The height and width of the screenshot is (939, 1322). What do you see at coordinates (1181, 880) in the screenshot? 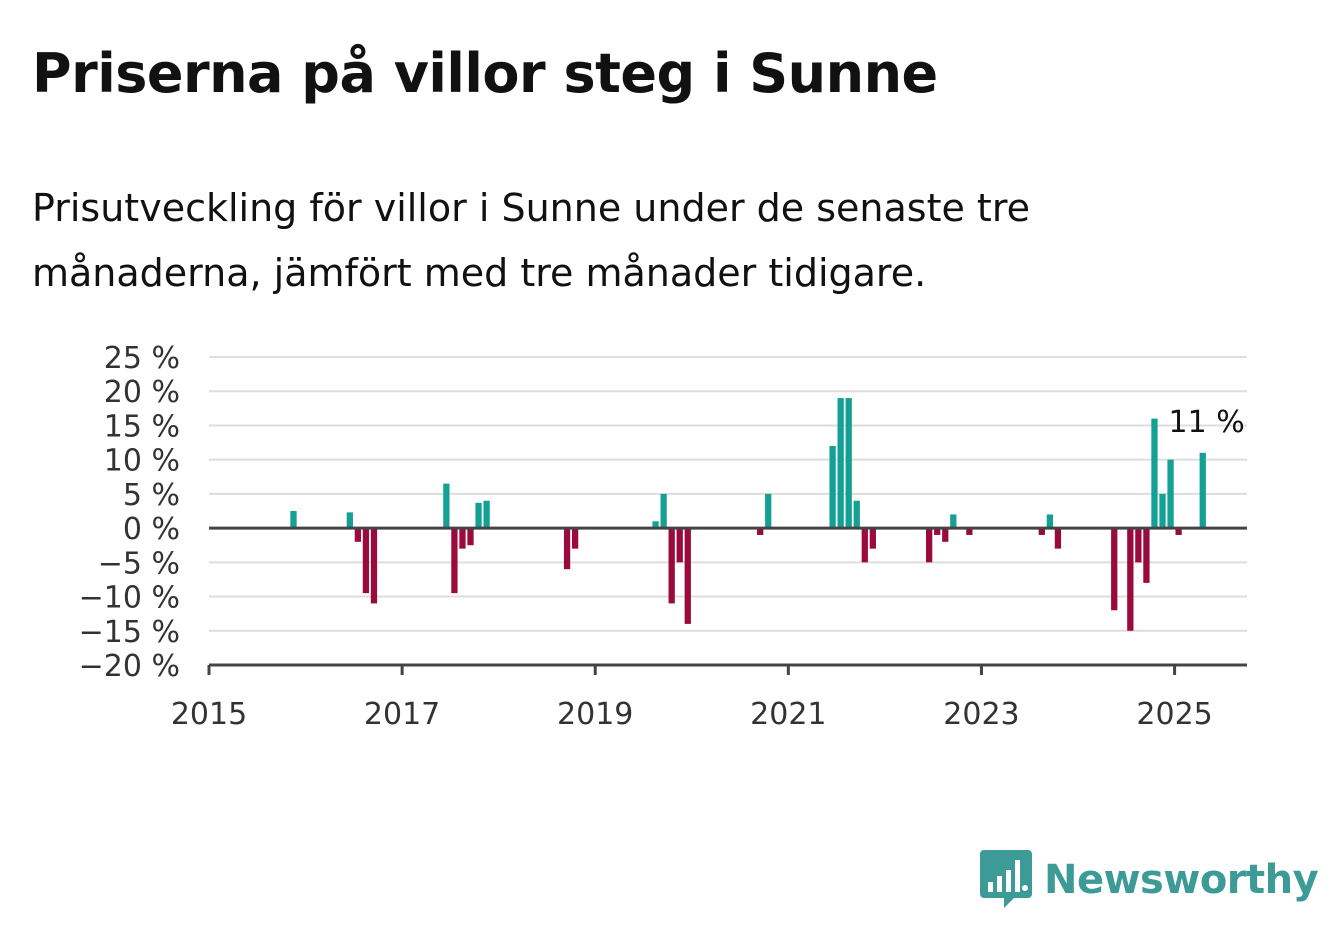
I see `brand-name: Newsworthy` at bounding box center [1181, 880].